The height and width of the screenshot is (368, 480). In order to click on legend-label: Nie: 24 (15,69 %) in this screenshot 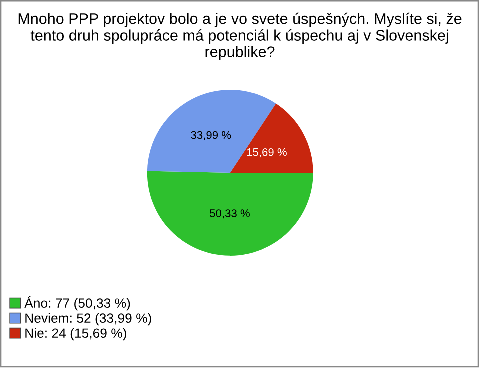, I will do `click(76, 334)`.